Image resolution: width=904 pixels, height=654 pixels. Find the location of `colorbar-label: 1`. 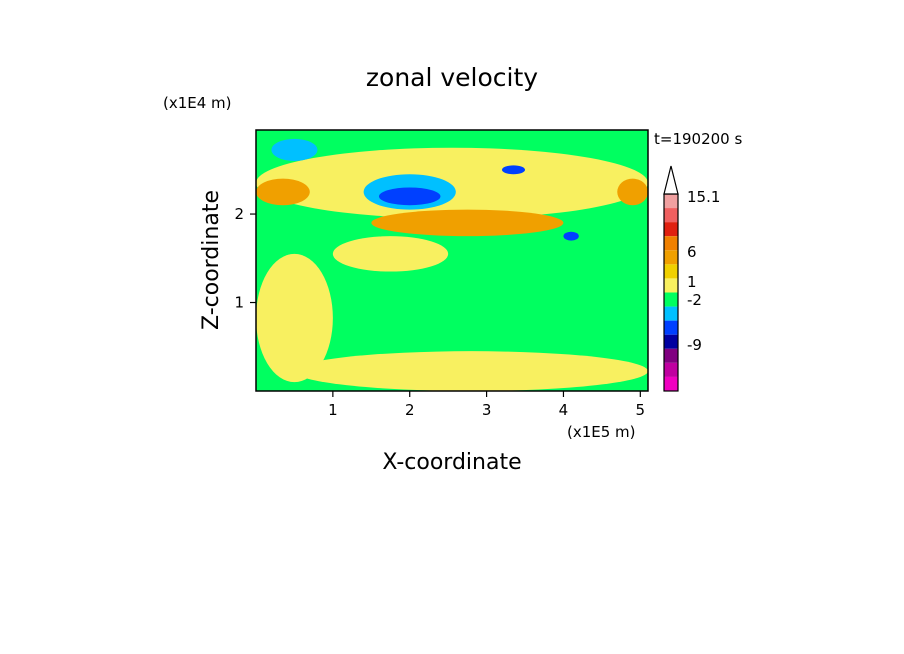

colorbar-label: 1 is located at coordinates (692, 282).